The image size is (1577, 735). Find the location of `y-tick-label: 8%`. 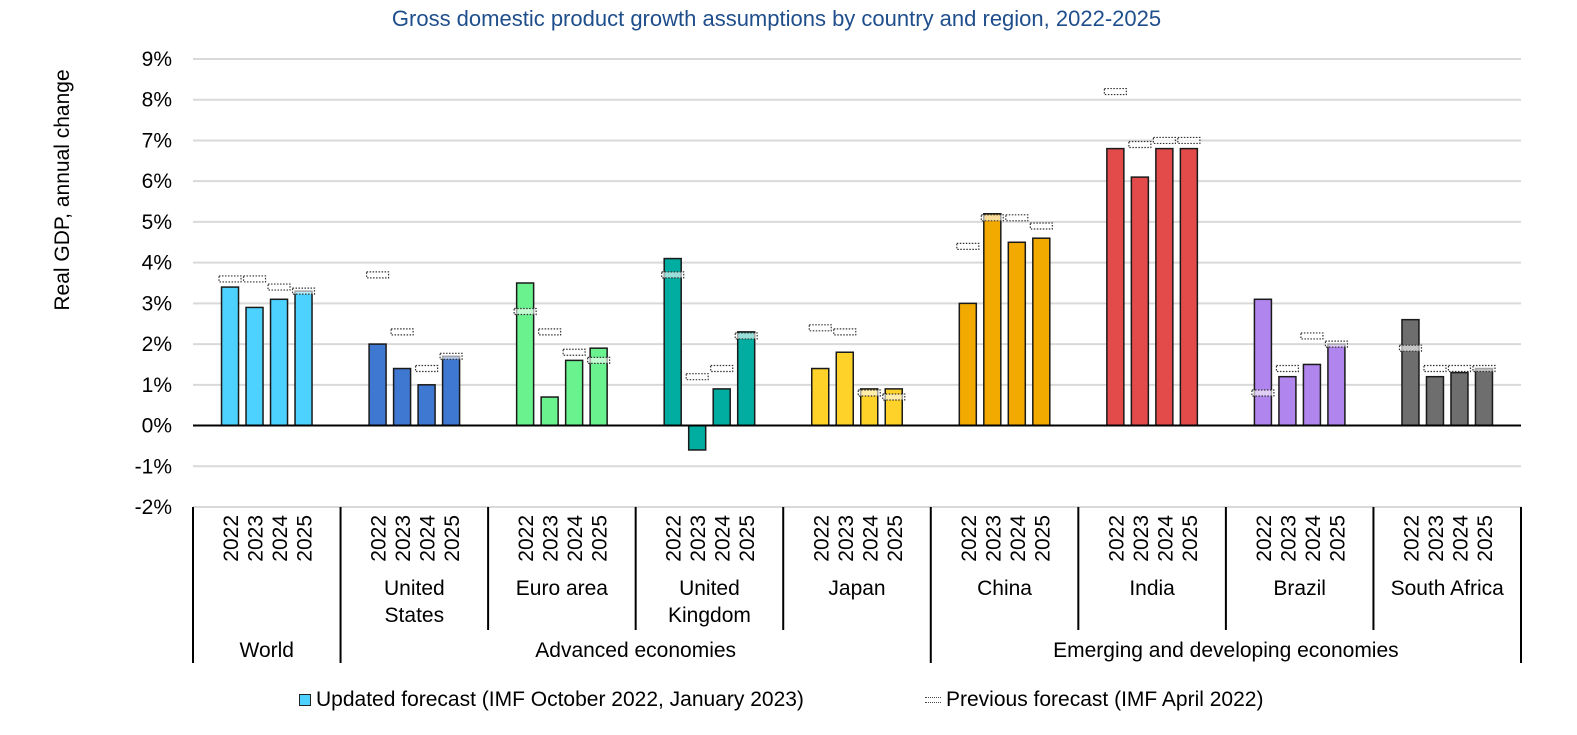

y-tick-label: 8% is located at coordinates (157, 100).